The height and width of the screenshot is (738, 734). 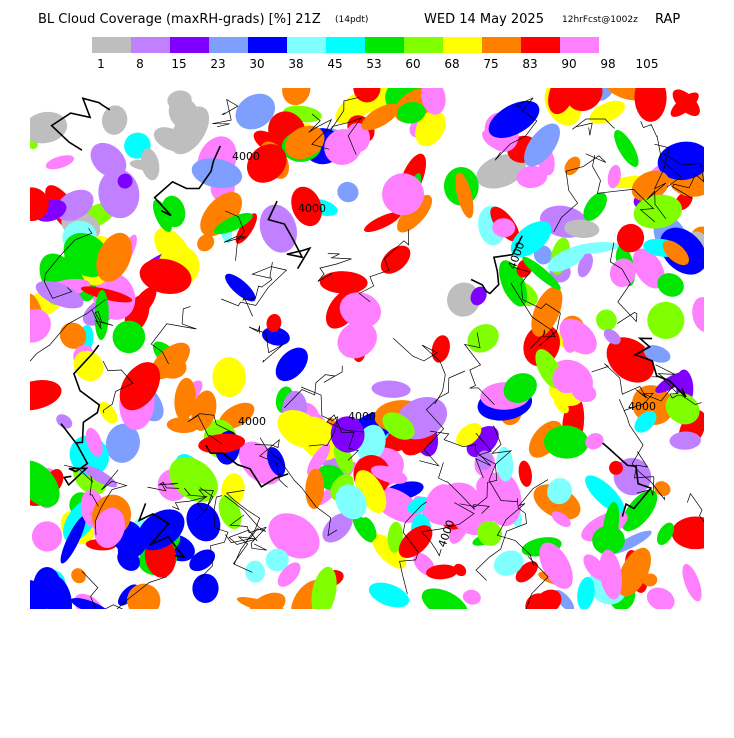 I want to click on forecast: 12hrFcst@1002z, so click(x=600, y=20).